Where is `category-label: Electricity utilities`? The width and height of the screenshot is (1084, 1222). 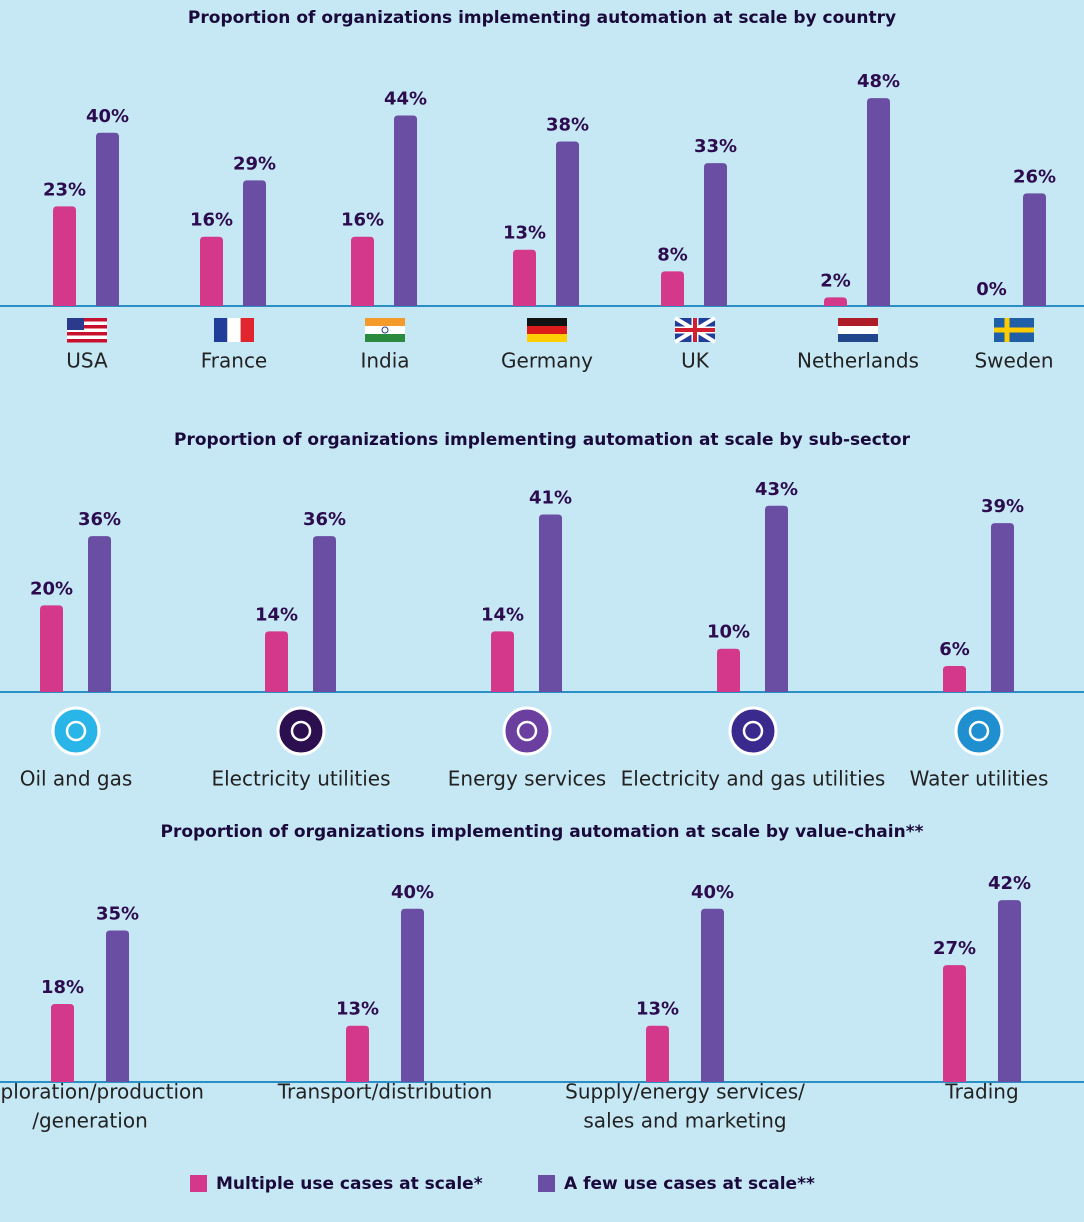
category-label: Electricity utilities is located at coordinates (300, 779).